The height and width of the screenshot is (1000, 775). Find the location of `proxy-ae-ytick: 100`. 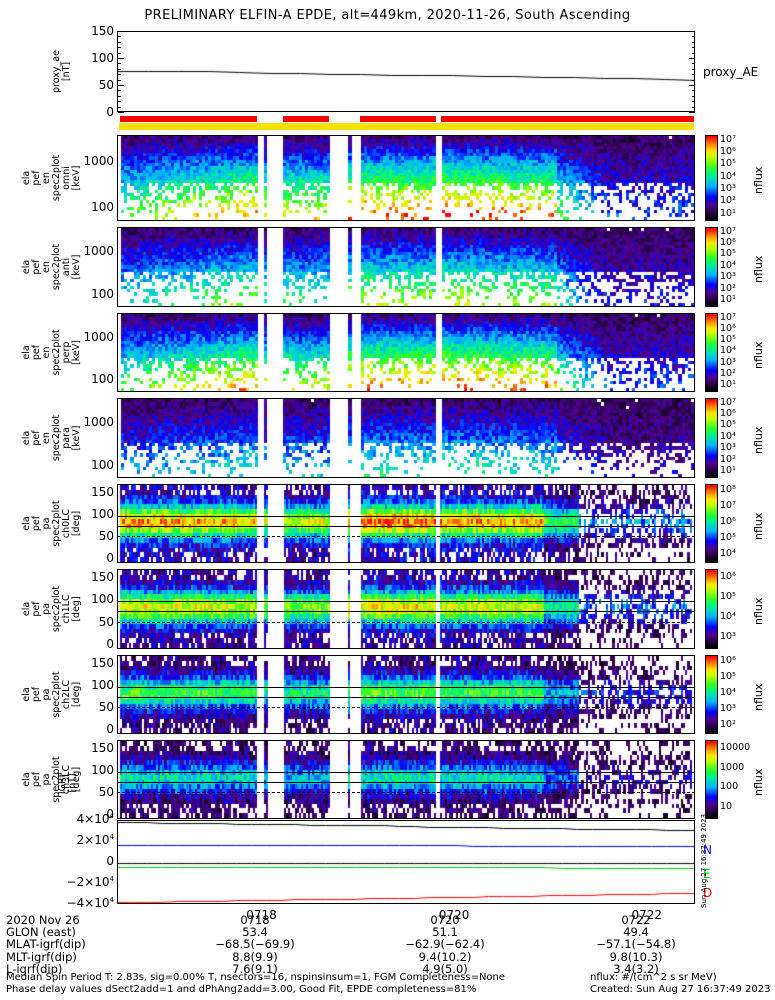

proxy-ae-ytick: 100 is located at coordinates (102, 58).